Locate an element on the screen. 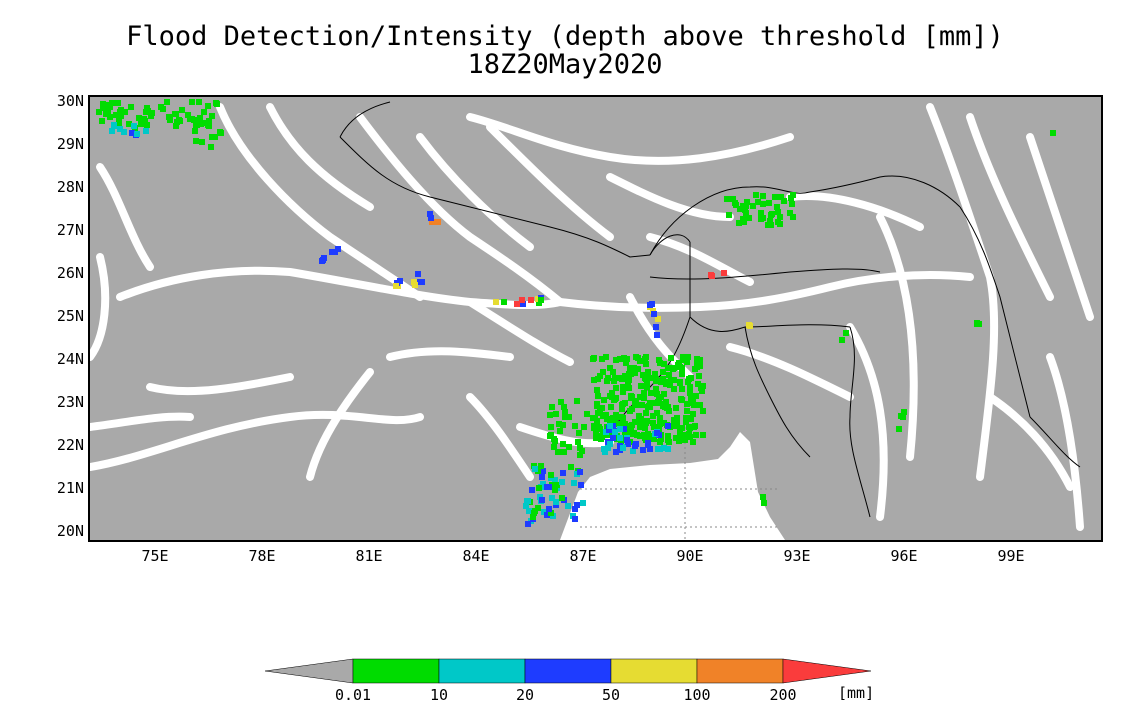  lat-label-30: 30N is located at coordinates (70, 101).